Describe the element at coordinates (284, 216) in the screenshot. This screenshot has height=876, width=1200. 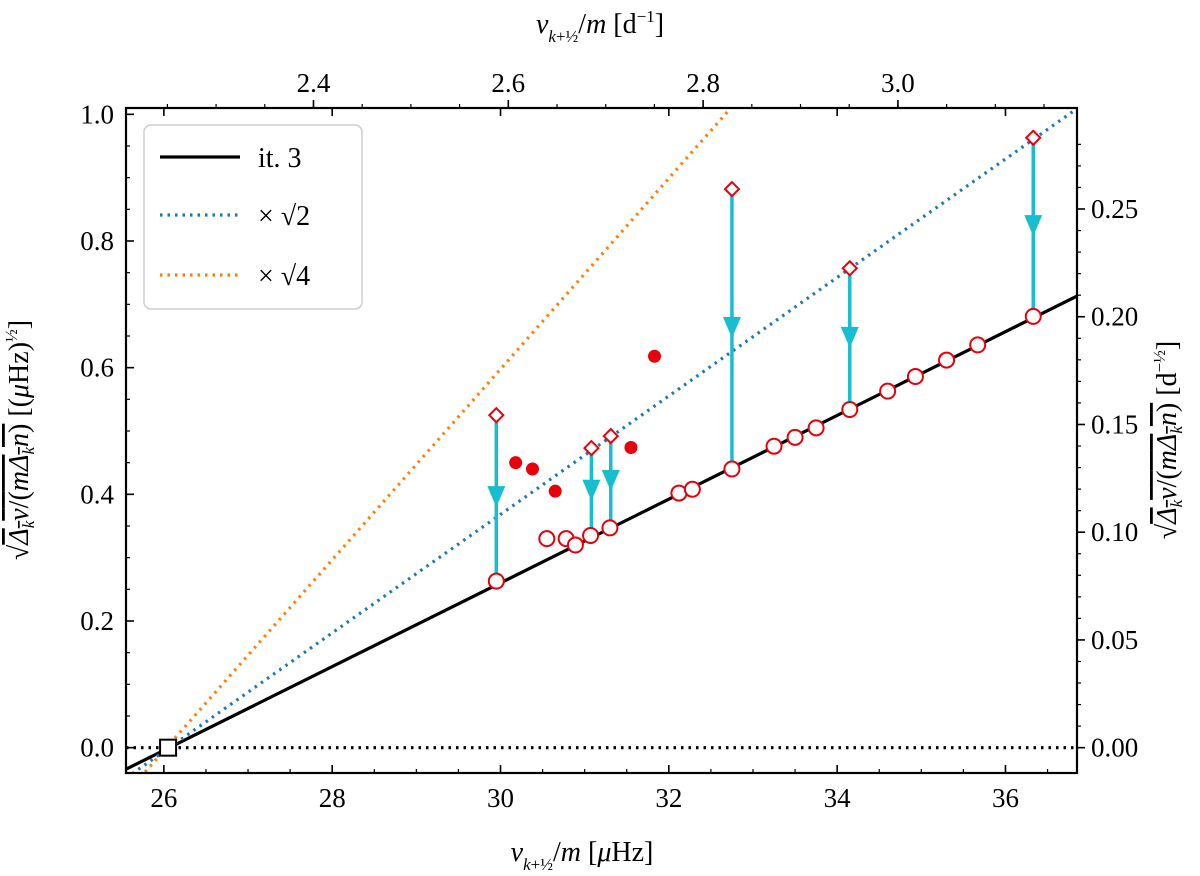
I see `legend-label-sqrt2: × √2` at that location.